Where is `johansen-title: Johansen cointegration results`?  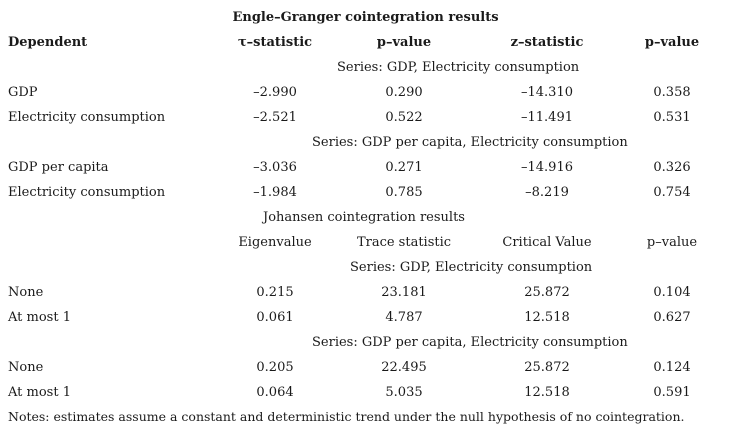
johansen-title: Johansen cointegration results is located at coordinates (364, 217).